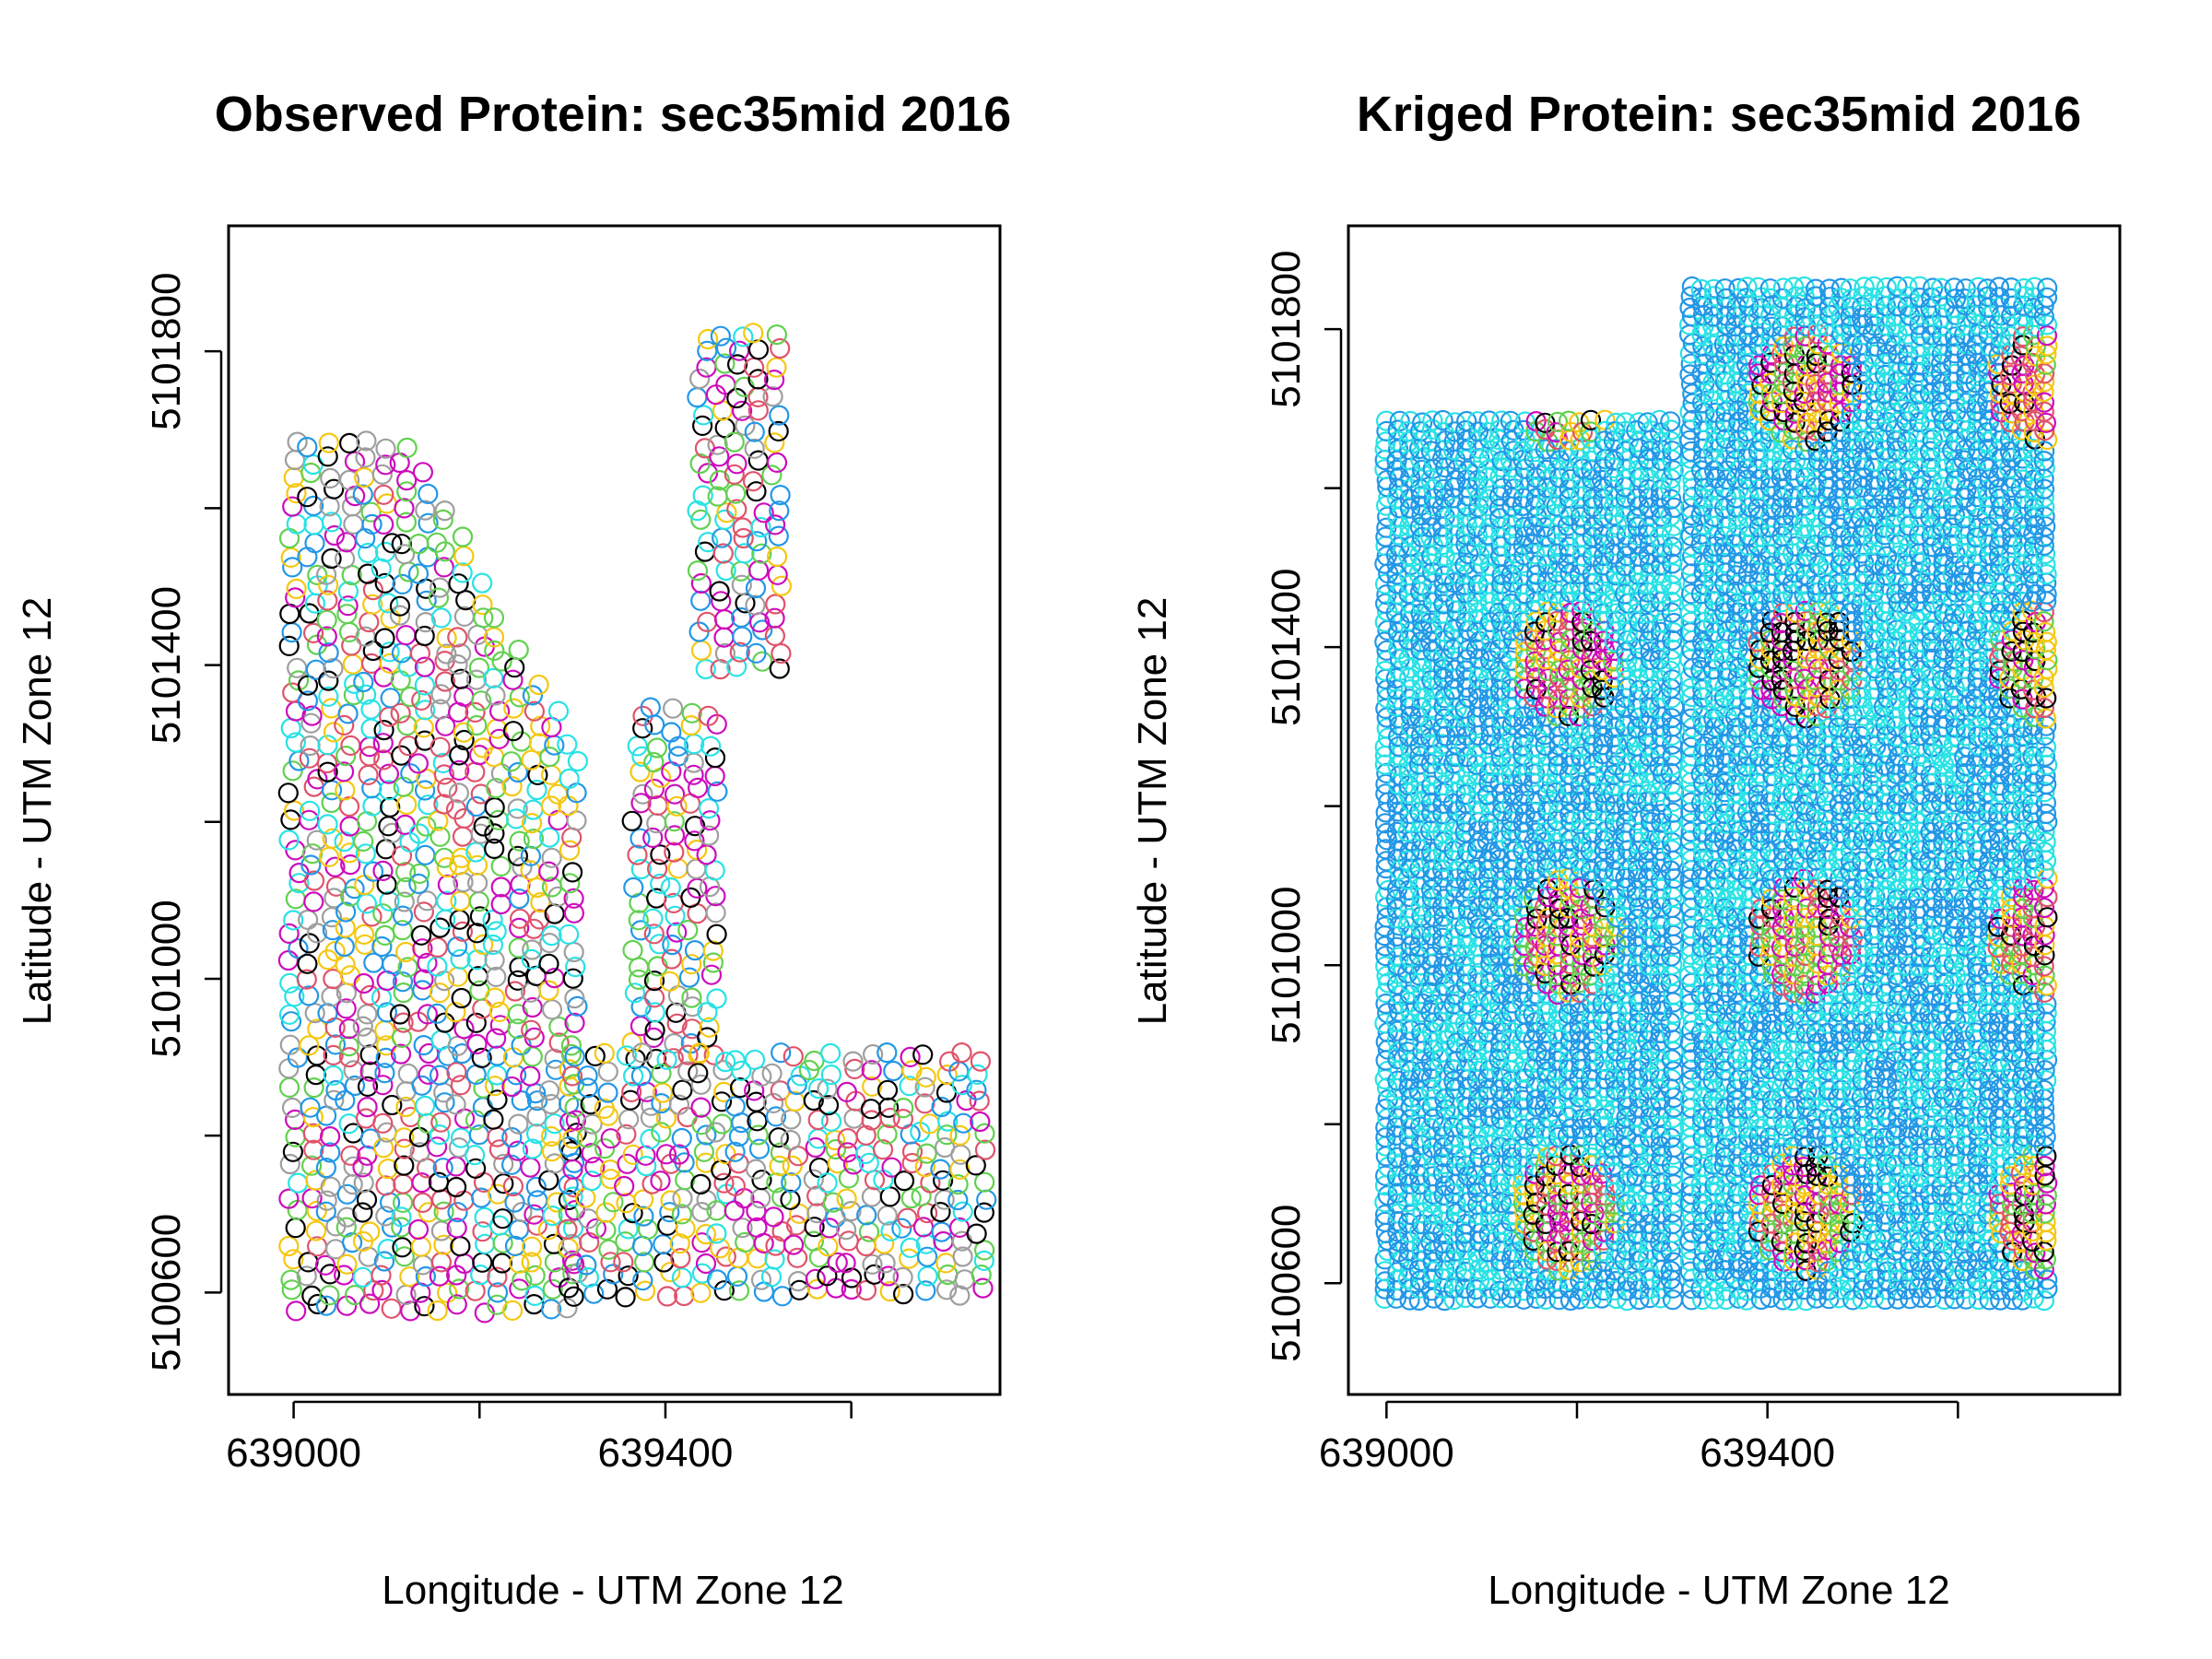 This screenshot has height=1659, width=2212. Describe the element at coordinates (1152, 811) in the screenshot. I see `y-axis-label: Latitude - UTM Zone 12` at that location.